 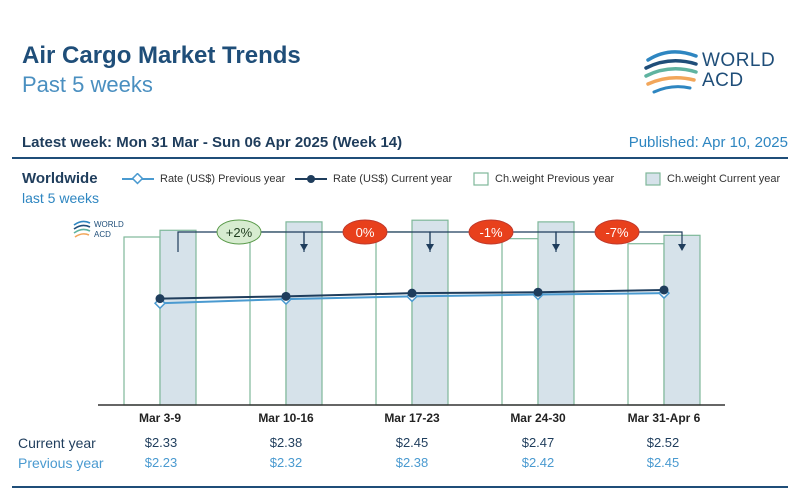 I want to click on current-rate-3: $2.45, so click(x=412, y=442).